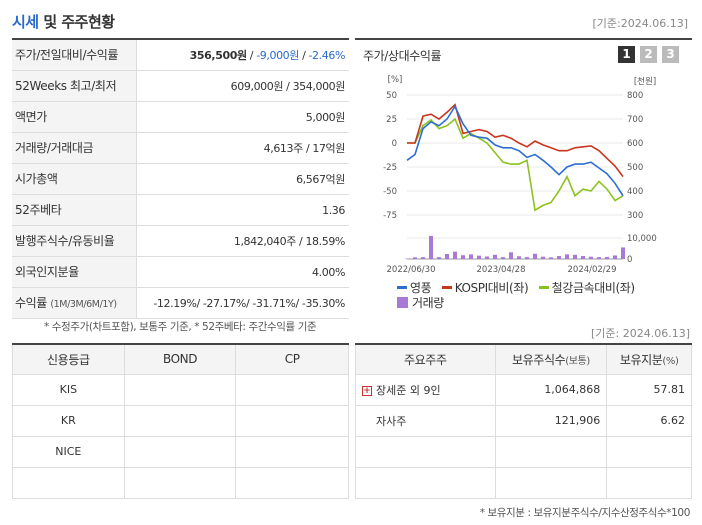  Describe the element at coordinates (325, 117) in the screenshot. I see `row-value: 5,000원` at that location.